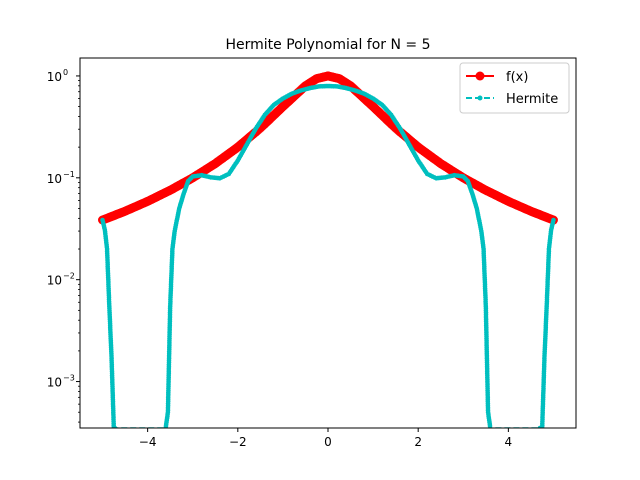  I want to click on x-tick-label: 4, so click(509, 442).